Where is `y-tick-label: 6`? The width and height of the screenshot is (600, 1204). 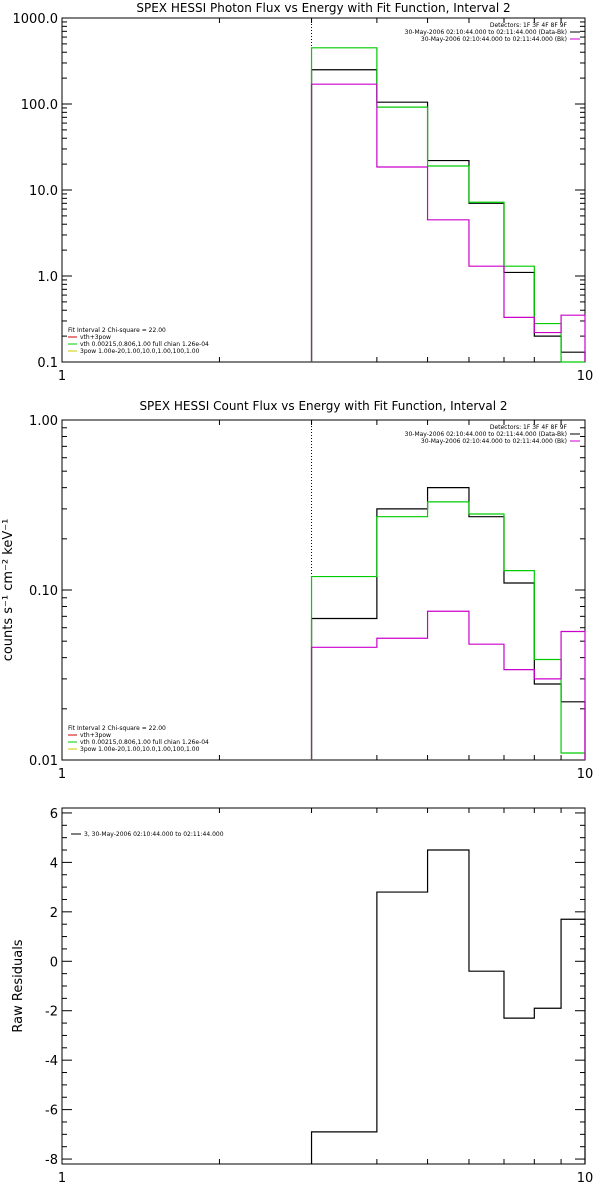 y-tick-label: 6 is located at coordinates (54, 814).